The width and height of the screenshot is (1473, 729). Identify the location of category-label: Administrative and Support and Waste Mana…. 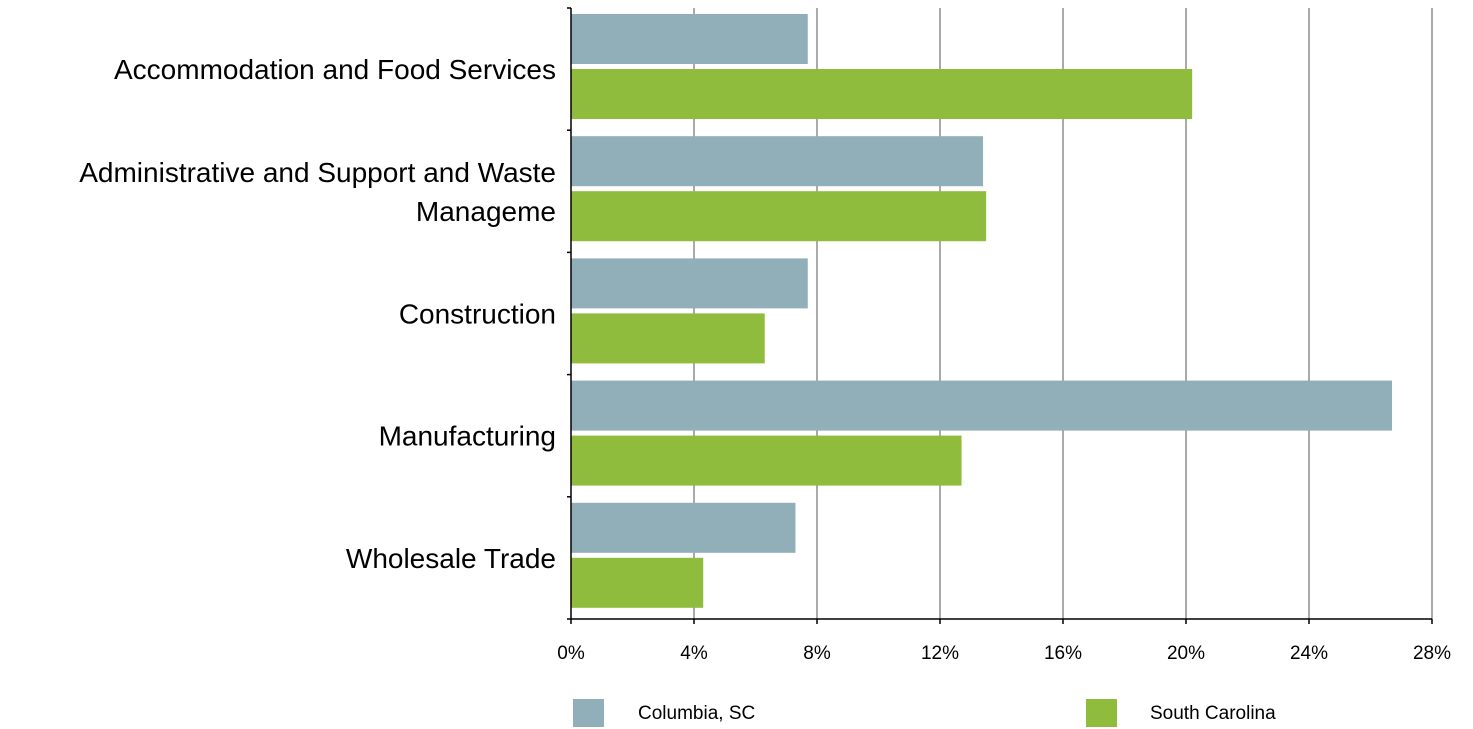
(317, 192).